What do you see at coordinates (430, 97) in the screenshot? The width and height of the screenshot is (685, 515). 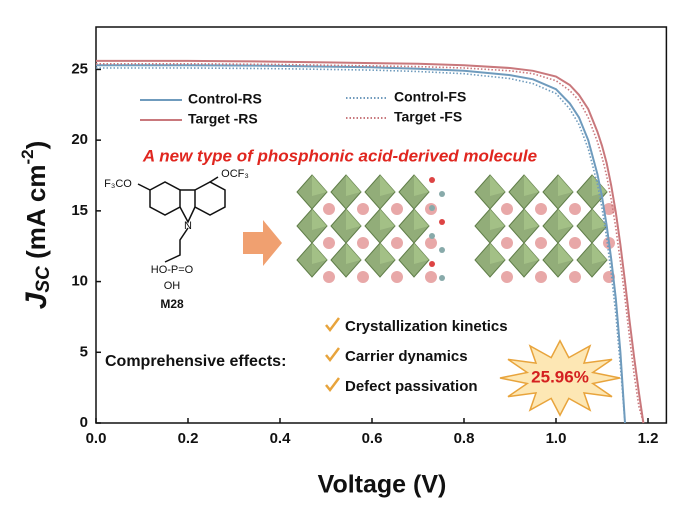 I see `legend-label: Control-FS` at bounding box center [430, 97].